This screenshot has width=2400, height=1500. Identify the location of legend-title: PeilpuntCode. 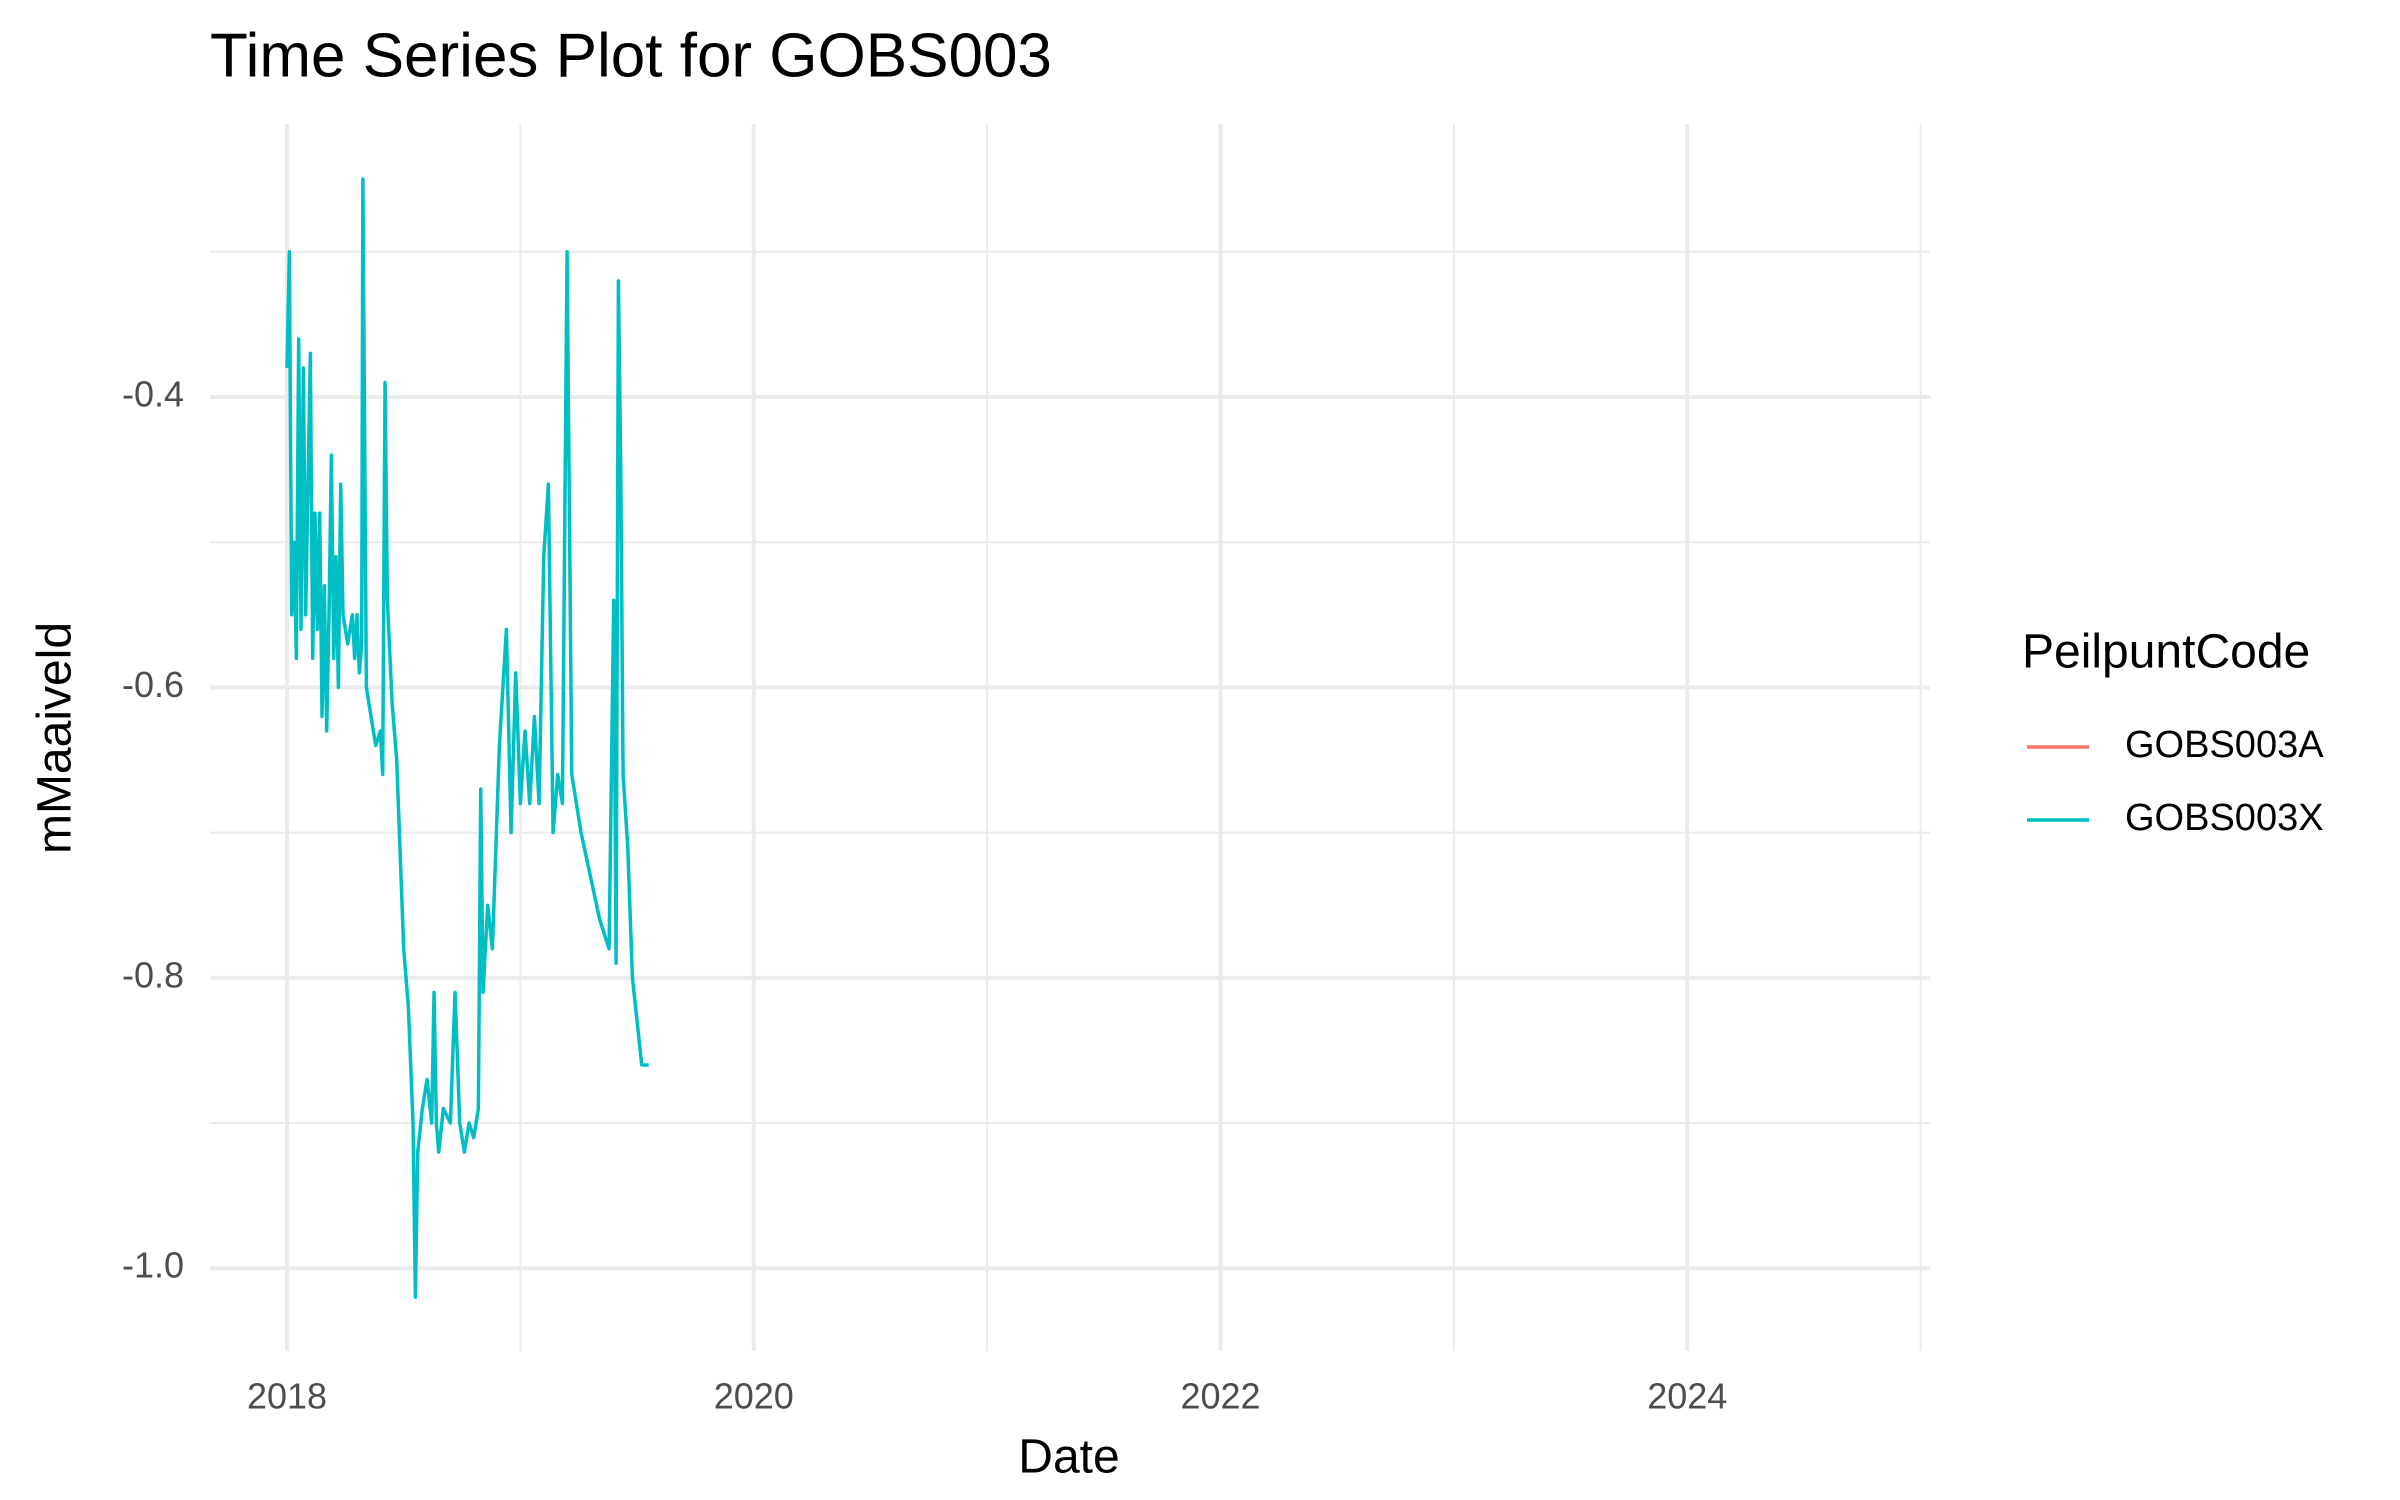
(2166, 652).